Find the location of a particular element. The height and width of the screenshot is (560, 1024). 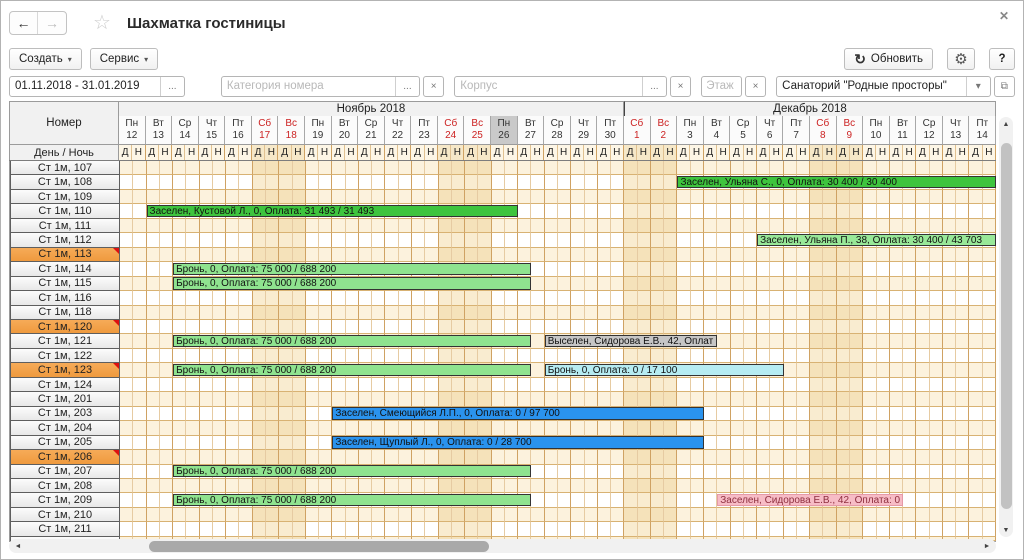

room-label: Ст 1м, 203 is located at coordinates (65, 414).